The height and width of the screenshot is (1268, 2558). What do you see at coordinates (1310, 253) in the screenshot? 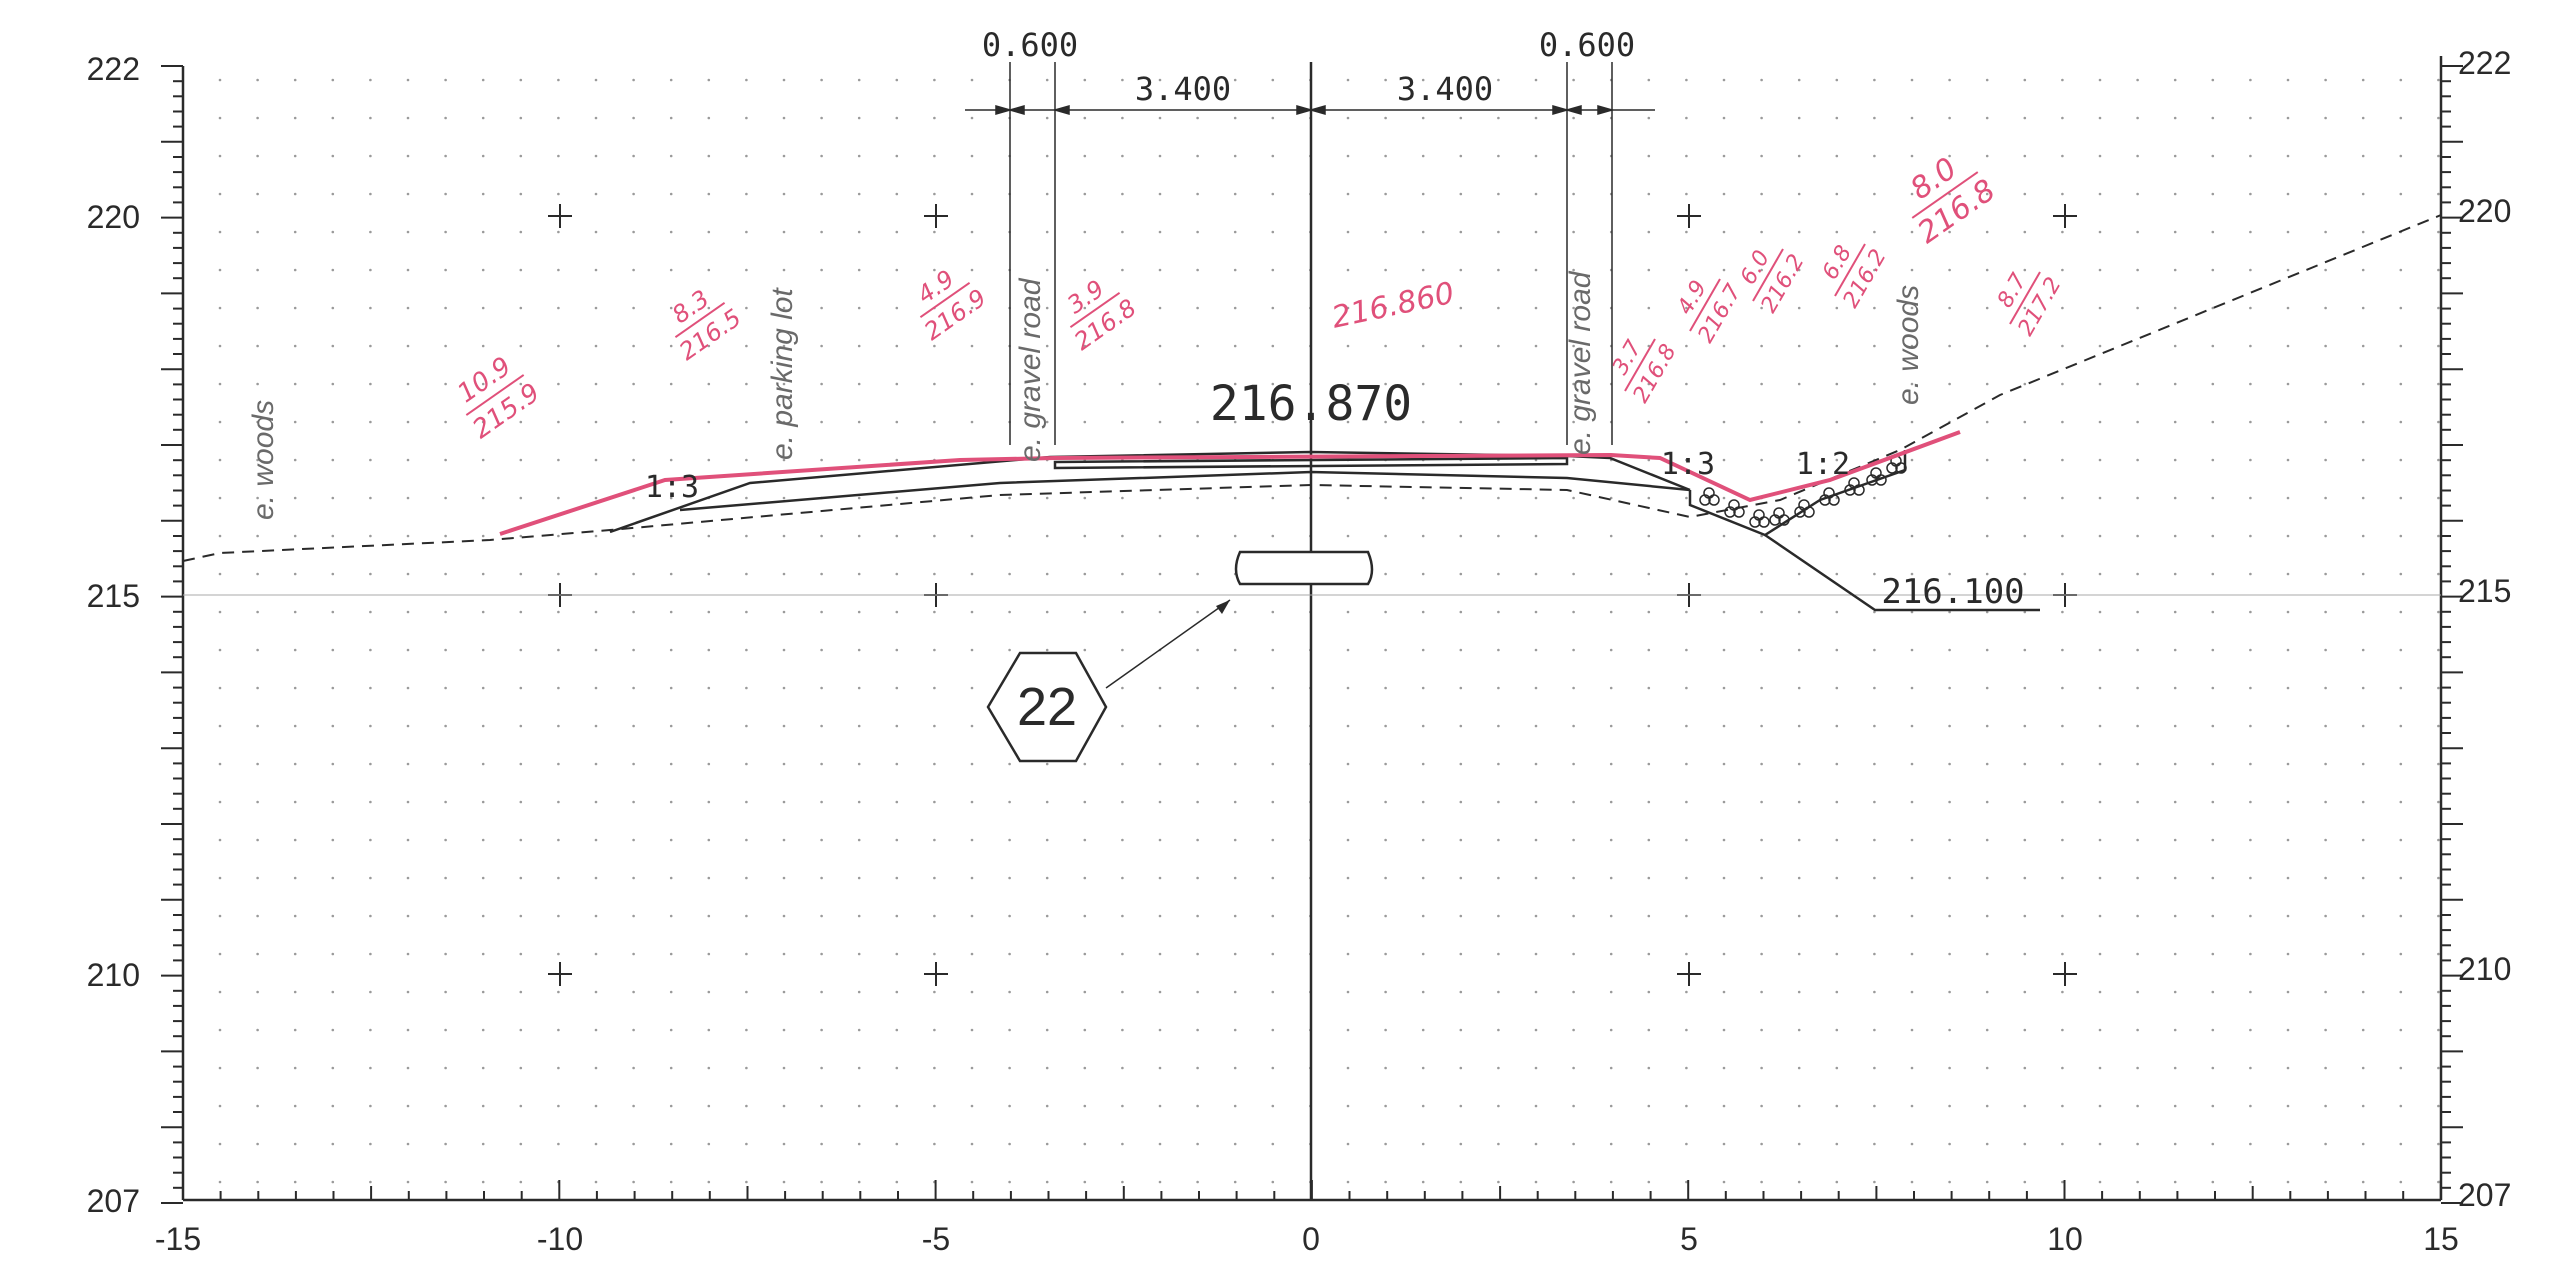
I see `dimension-lines` at bounding box center [1310, 253].